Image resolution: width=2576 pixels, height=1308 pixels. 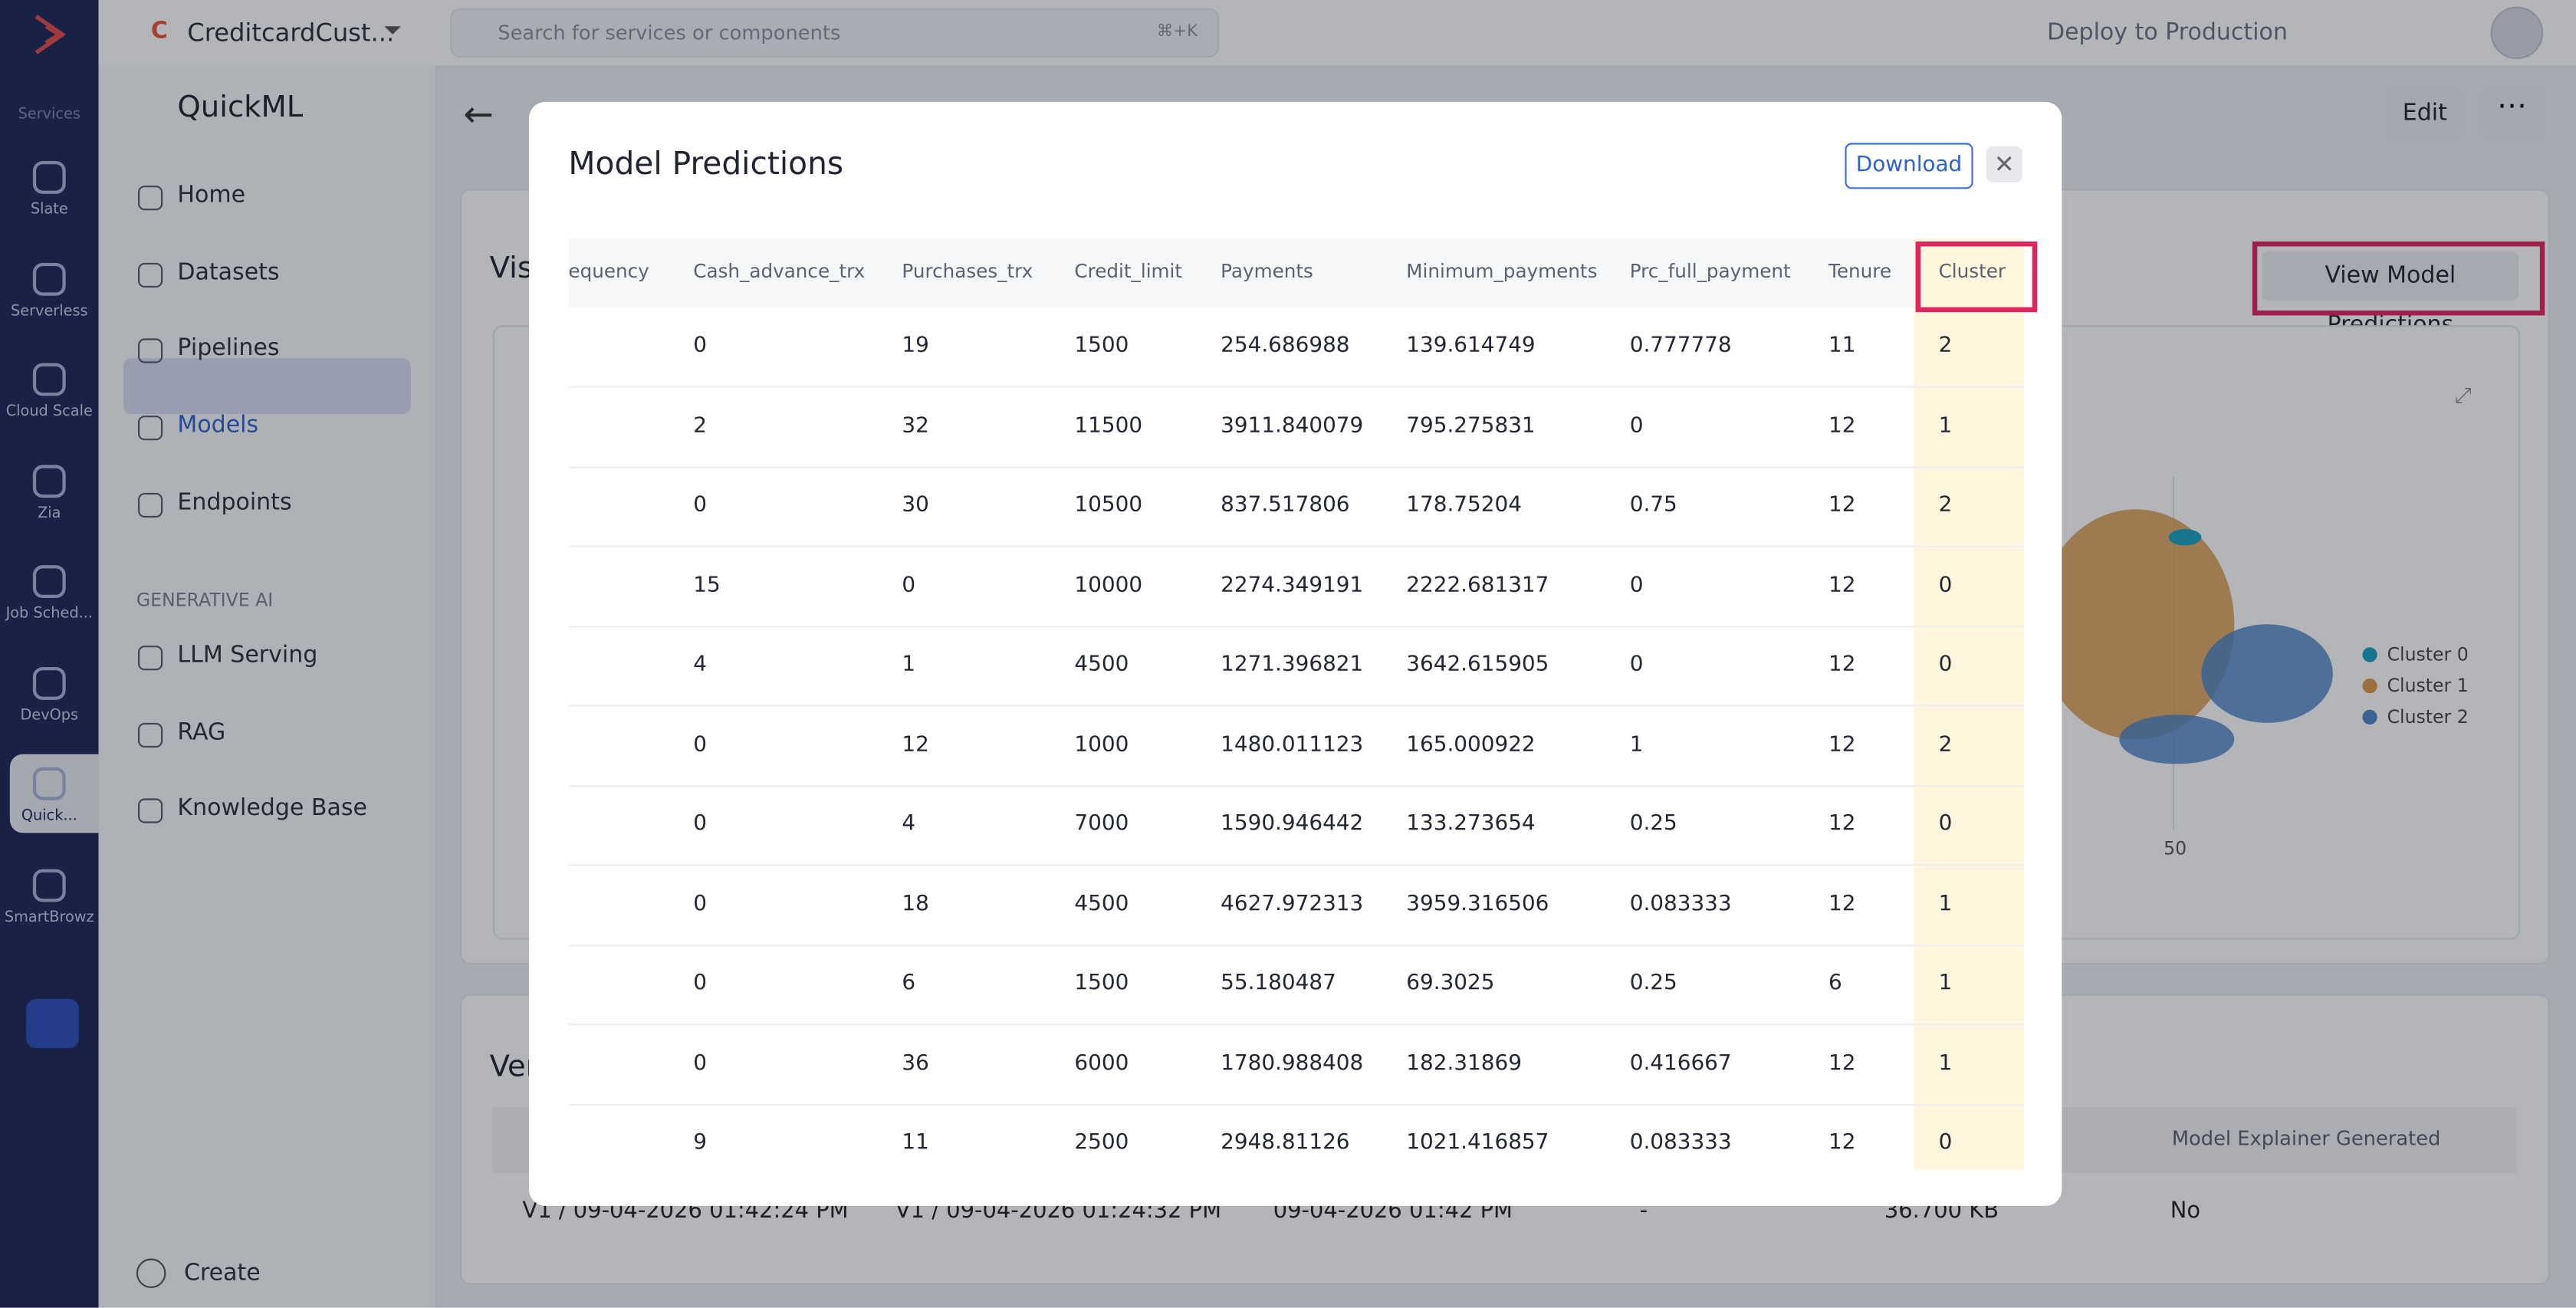 I want to click on cluster-blob, so click(x=2177, y=739).